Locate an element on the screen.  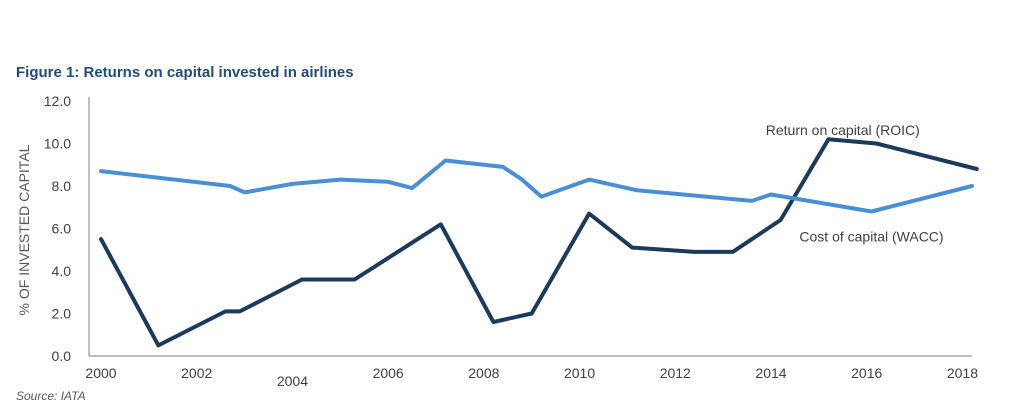
y-tick-label: 0.0 is located at coordinates (62, 356).